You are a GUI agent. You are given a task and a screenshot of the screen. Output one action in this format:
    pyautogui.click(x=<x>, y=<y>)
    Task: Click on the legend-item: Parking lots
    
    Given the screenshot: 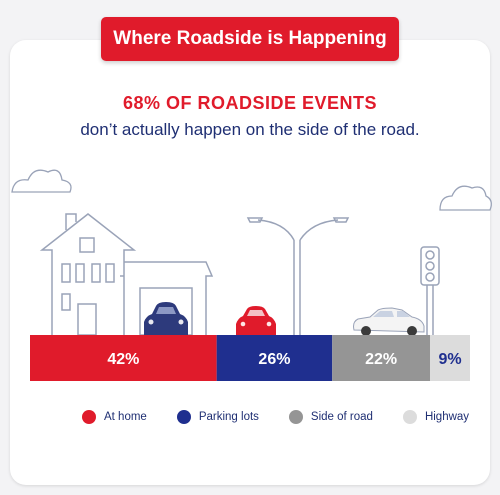 What is the action you would take?
    pyautogui.click(x=217, y=417)
    